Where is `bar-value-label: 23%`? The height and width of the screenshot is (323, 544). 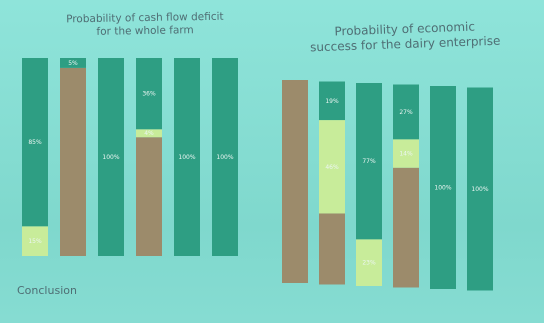
bar-value-label: 23% is located at coordinates (369, 263).